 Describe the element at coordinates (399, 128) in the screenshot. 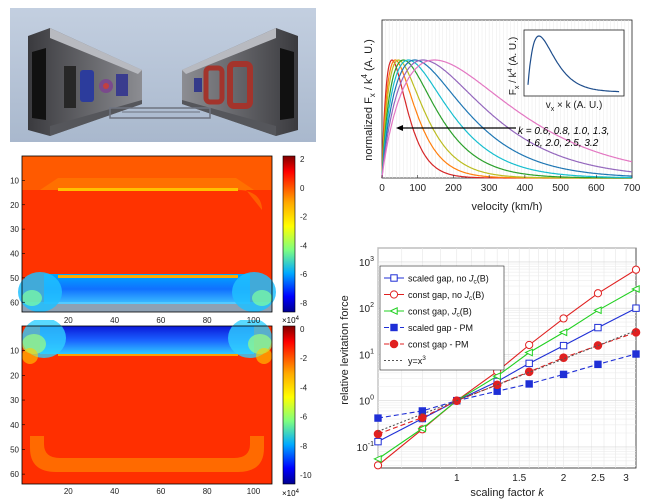

I see `k-arrow-head` at that location.